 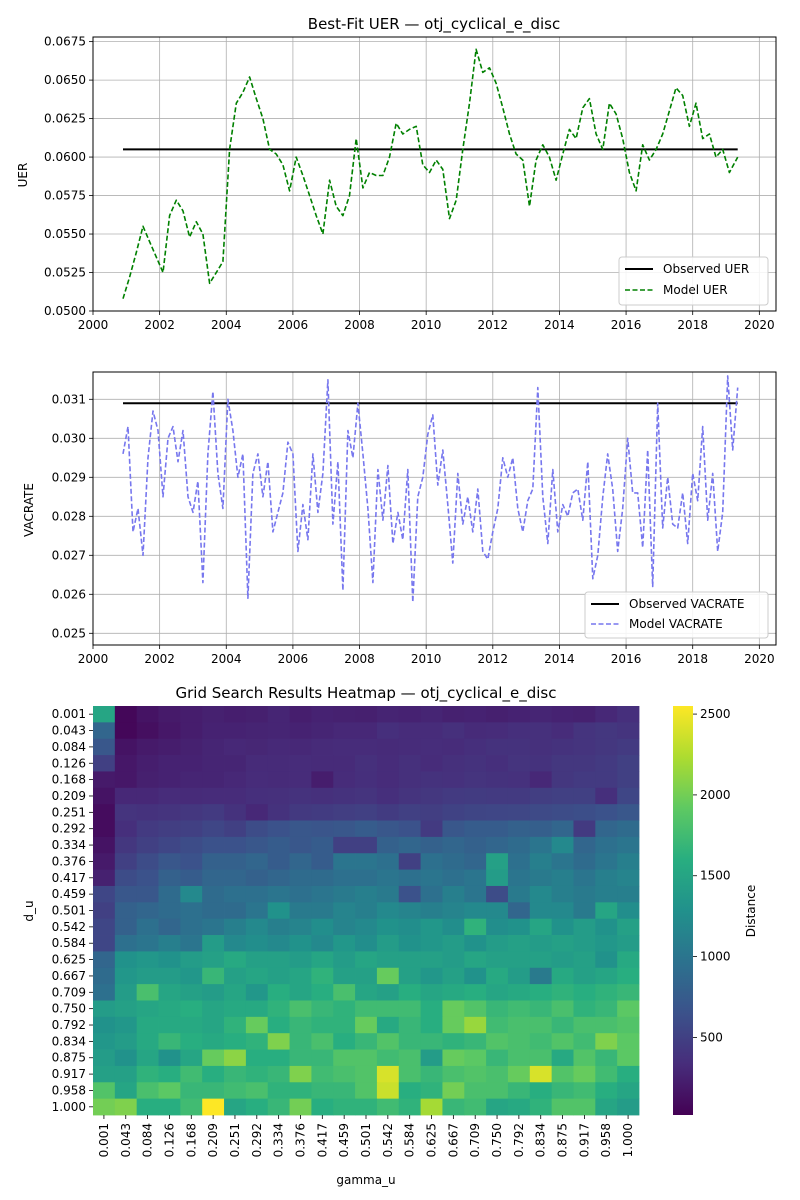 What do you see at coordinates (344, 1140) in the screenshot?
I see `heatmap-x-tick-label: 0.459` at bounding box center [344, 1140].